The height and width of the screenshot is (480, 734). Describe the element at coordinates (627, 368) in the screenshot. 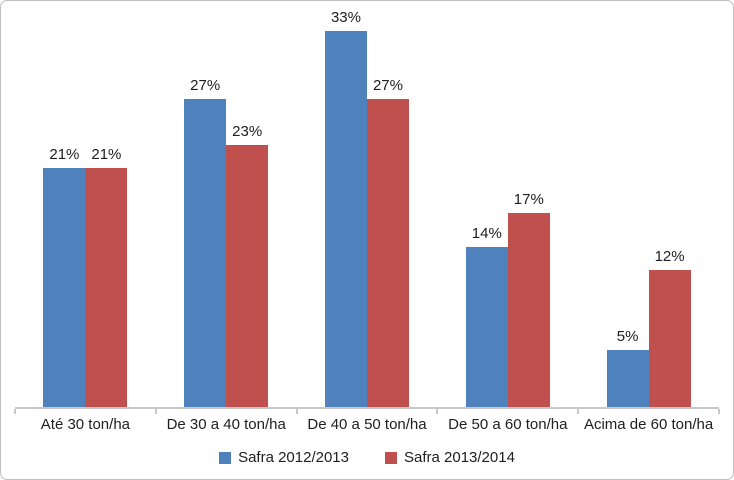

I see `bar-series-0-cat-4: 5%` at that location.